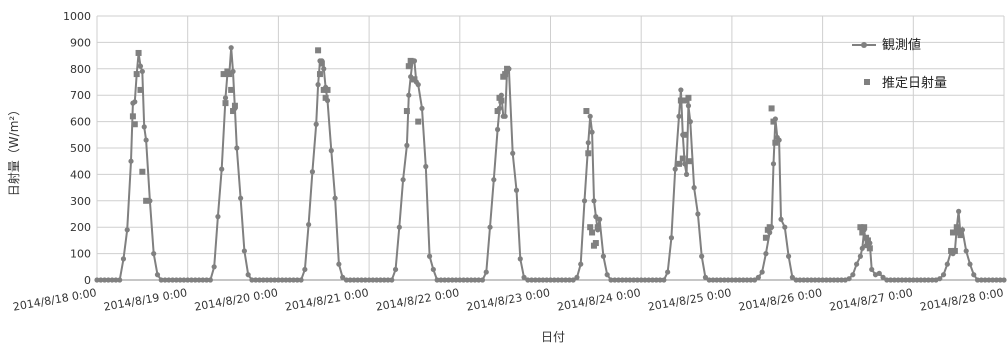  Describe the element at coordinates (781, 299) in the screenshot. I see `x-tick-label: 2014/8/26 0:00` at that location.